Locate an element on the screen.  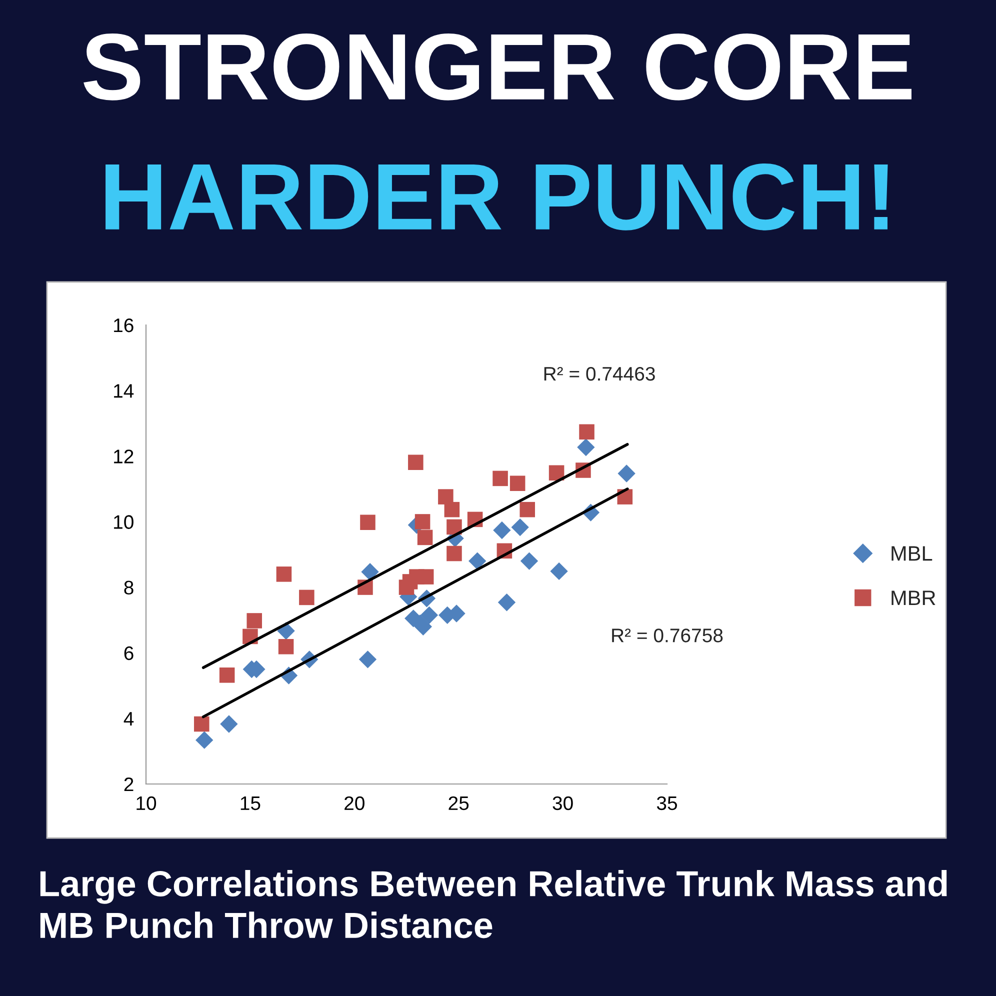
x-tick-label: 15 is located at coordinates (250, 803).